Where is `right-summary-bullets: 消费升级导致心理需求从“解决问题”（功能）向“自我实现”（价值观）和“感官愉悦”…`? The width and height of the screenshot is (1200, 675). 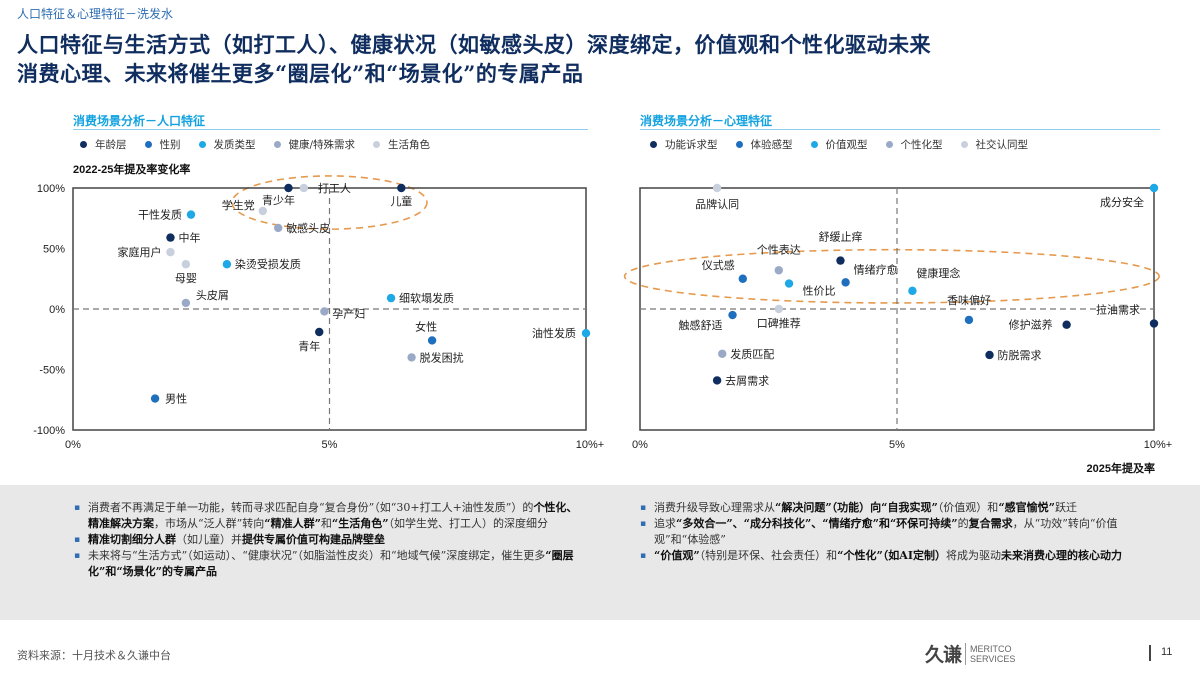 right-summary-bullets: 消费升级导致心理需求从“解决问题”（功能）向“自我实现”（价值观）和“感官愉悦”… is located at coordinates (895, 532).